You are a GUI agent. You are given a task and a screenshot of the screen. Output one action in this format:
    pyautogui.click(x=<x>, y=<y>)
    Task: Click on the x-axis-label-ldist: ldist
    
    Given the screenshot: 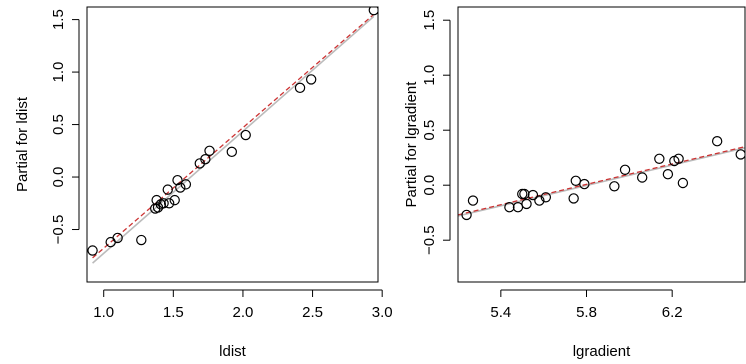 What is the action you would take?
    pyautogui.click(x=233, y=351)
    